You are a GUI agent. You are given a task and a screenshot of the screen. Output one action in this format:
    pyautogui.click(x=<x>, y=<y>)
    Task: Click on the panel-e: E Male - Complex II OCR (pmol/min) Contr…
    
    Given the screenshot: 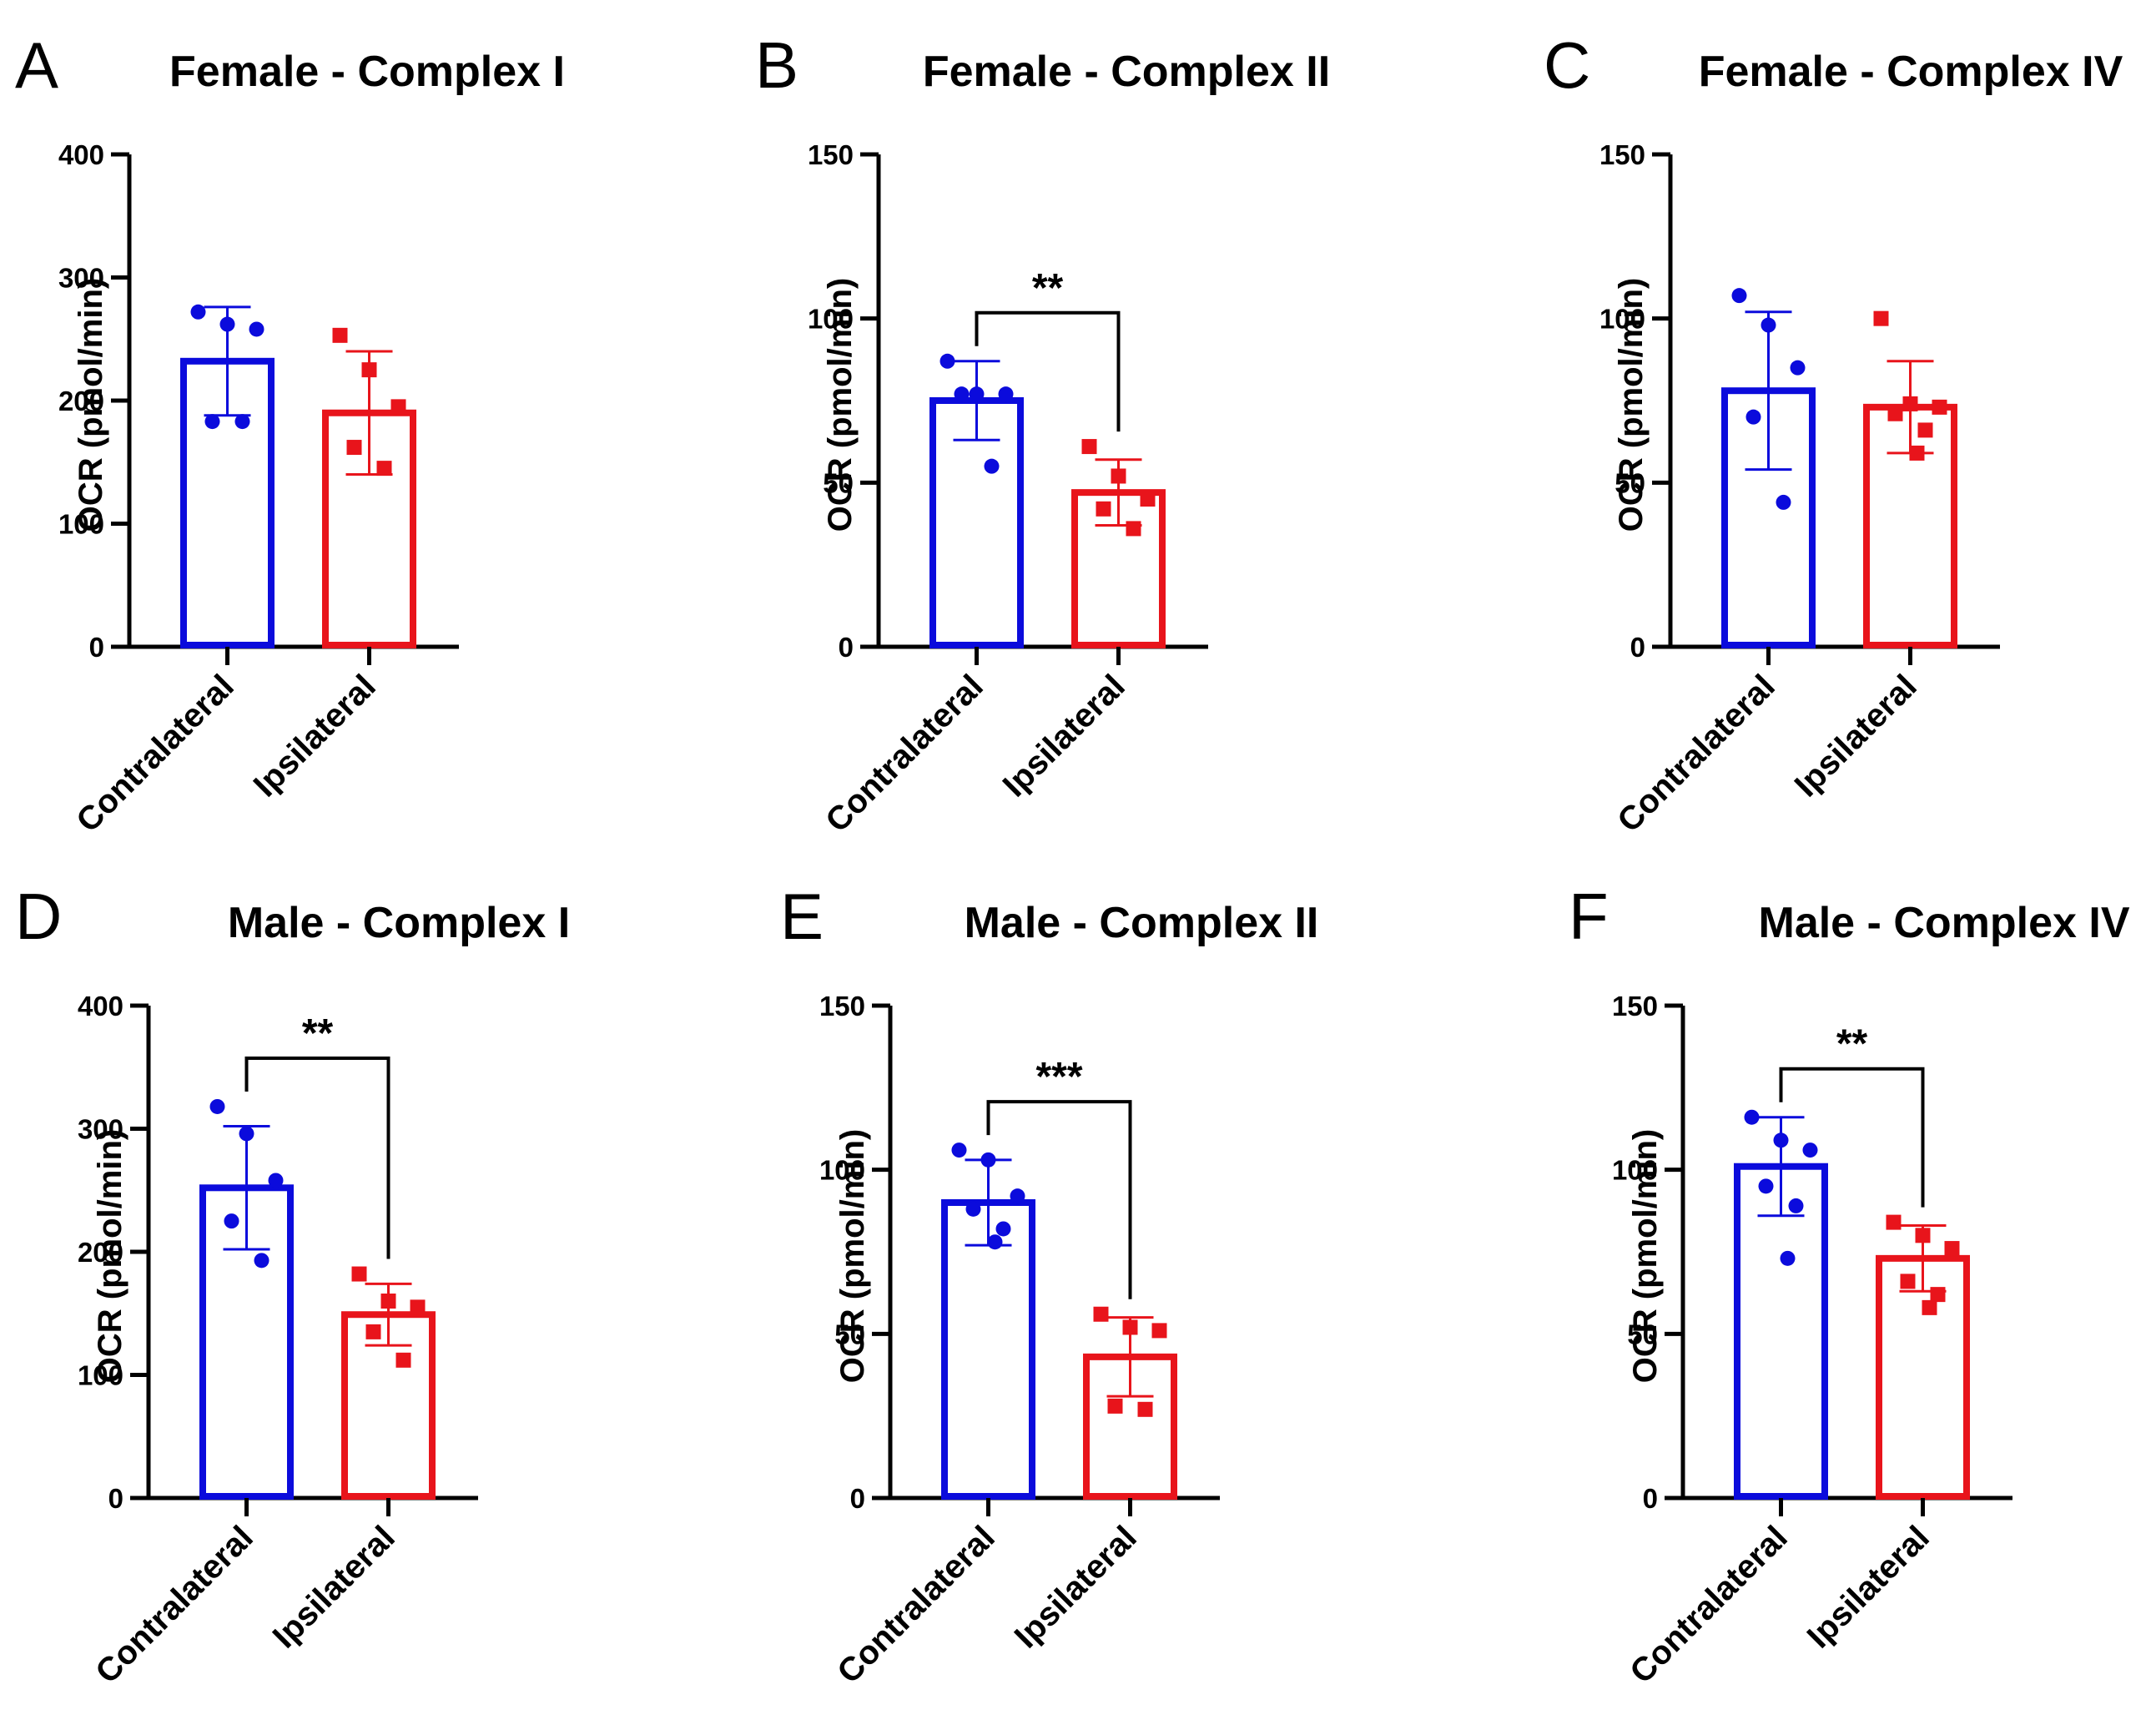 What is the action you would take?
    pyautogui.click(x=1049, y=1286)
    